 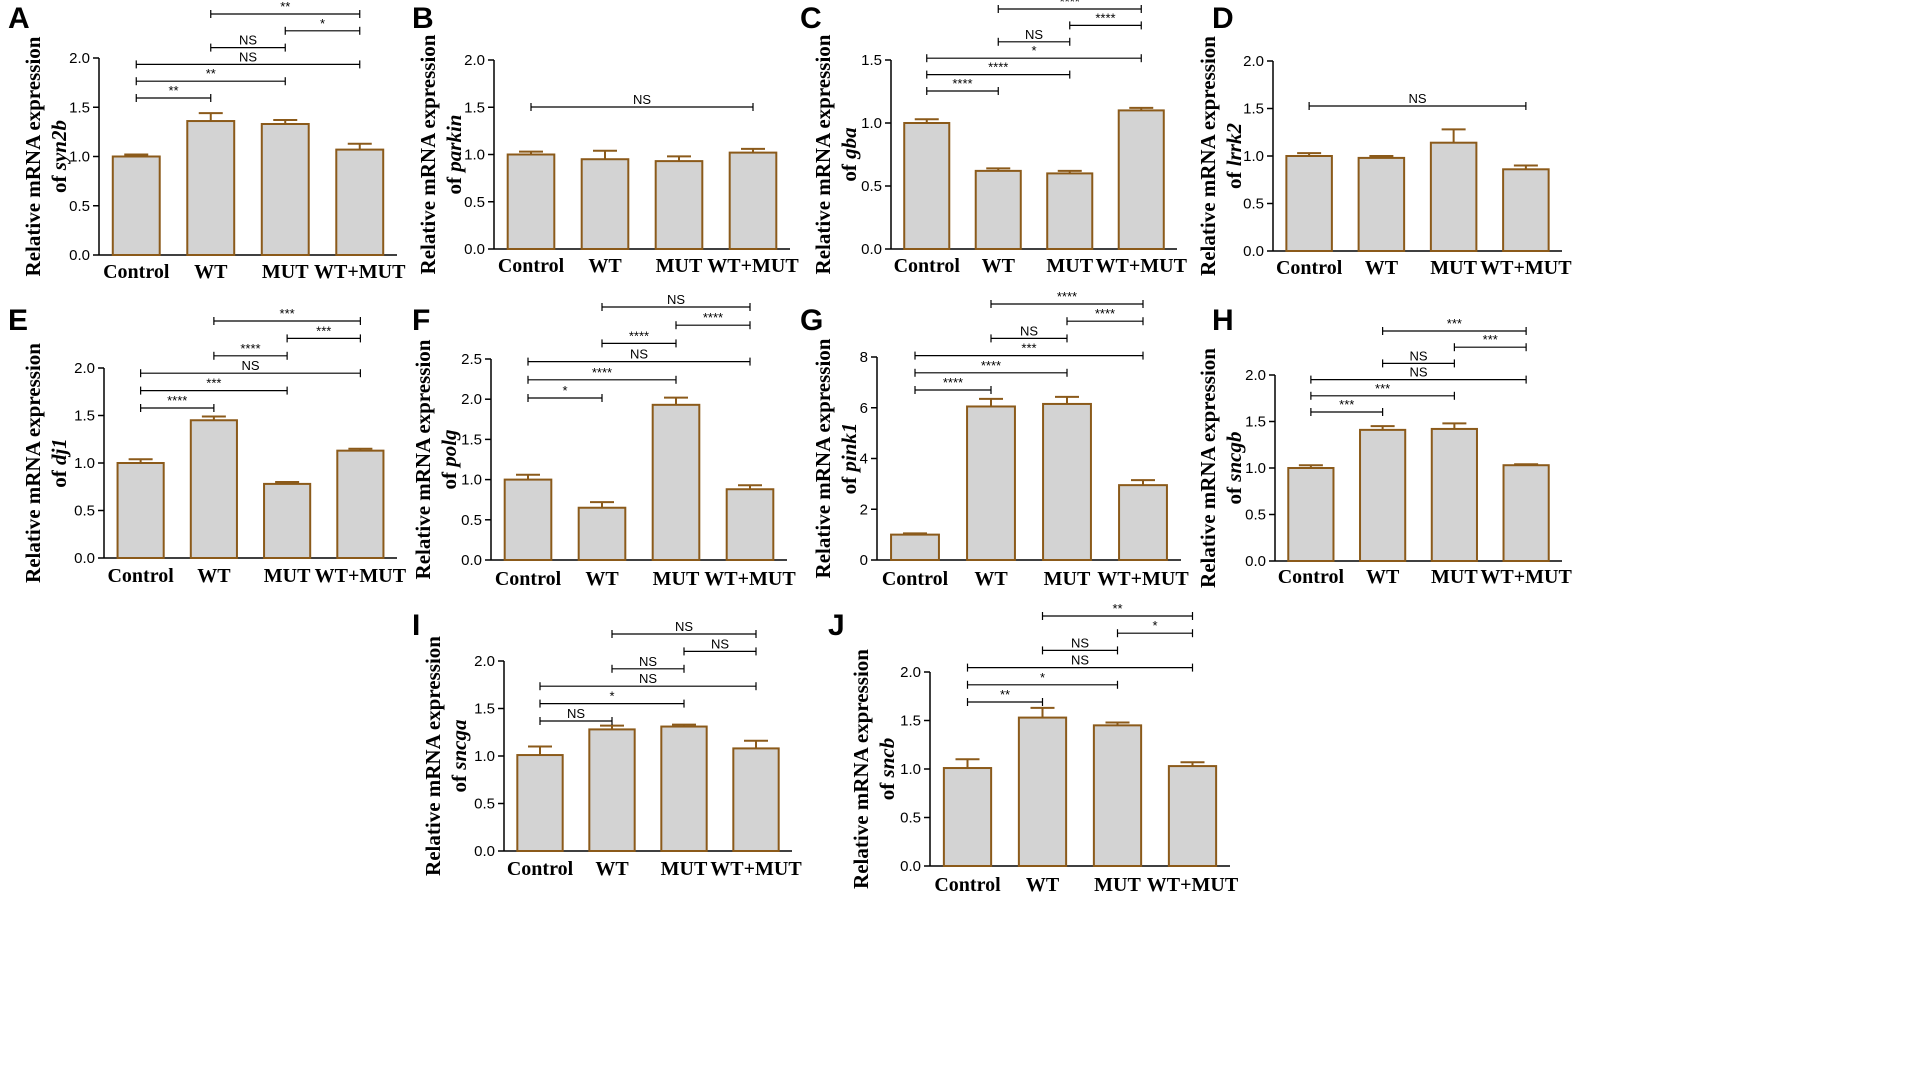 What do you see at coordinates (836, 625) in the screenshot?
I see `panel-letter: J` at bounding box center [836, 625].